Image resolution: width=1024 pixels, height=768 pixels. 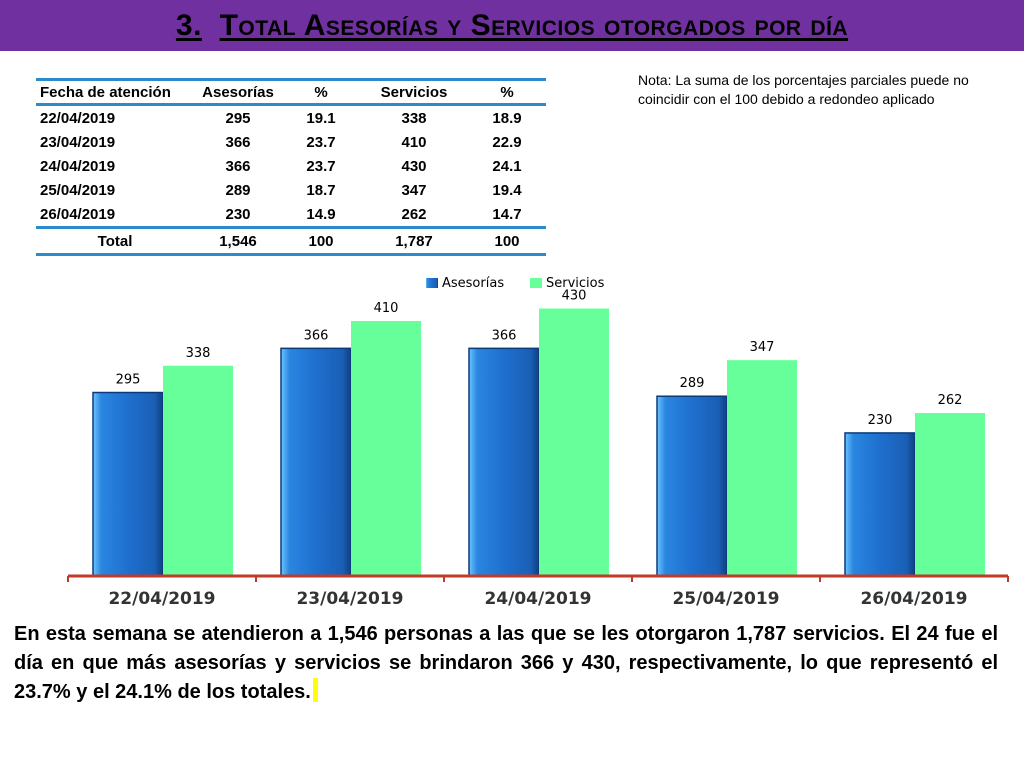 What do you see at coordinates (316, 335) in the screenshot?
I see `data-label-asesorías-2: 366` at bounding box center [316, 335].